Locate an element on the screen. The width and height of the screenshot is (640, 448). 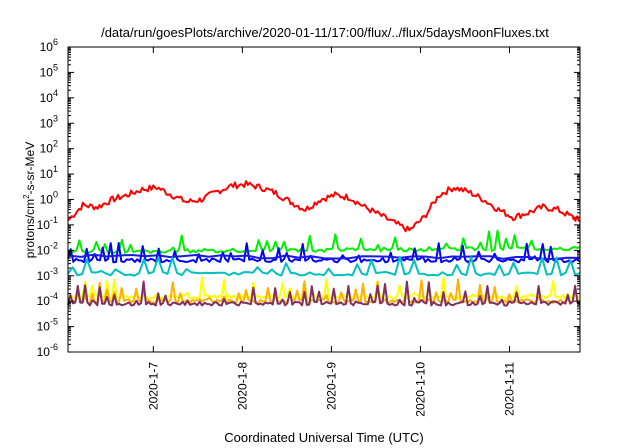
y-tick-label: 10⁻⁵ is located at coordinates (47, 325).